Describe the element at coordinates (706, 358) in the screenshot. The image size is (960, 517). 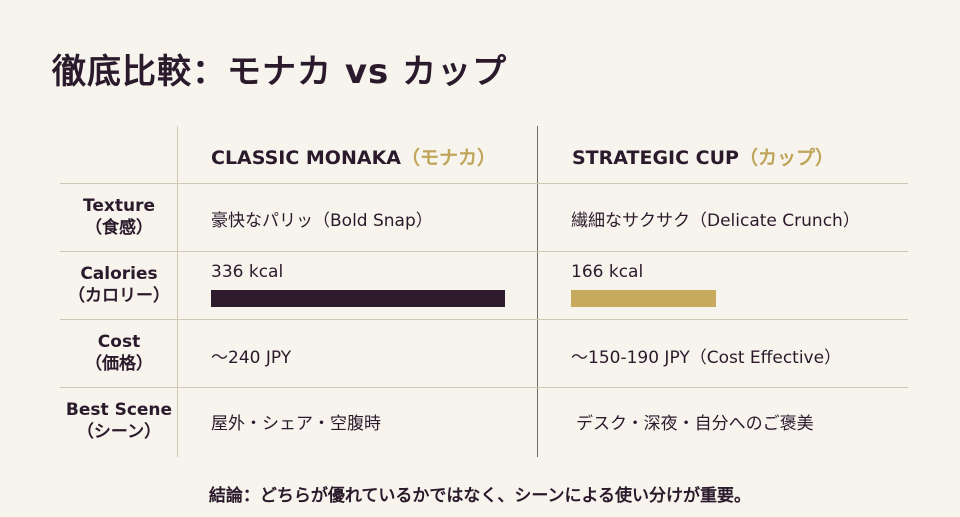
I see `cell-cost-cup: ～150-190 JPY（Cost Effective）` at that location.